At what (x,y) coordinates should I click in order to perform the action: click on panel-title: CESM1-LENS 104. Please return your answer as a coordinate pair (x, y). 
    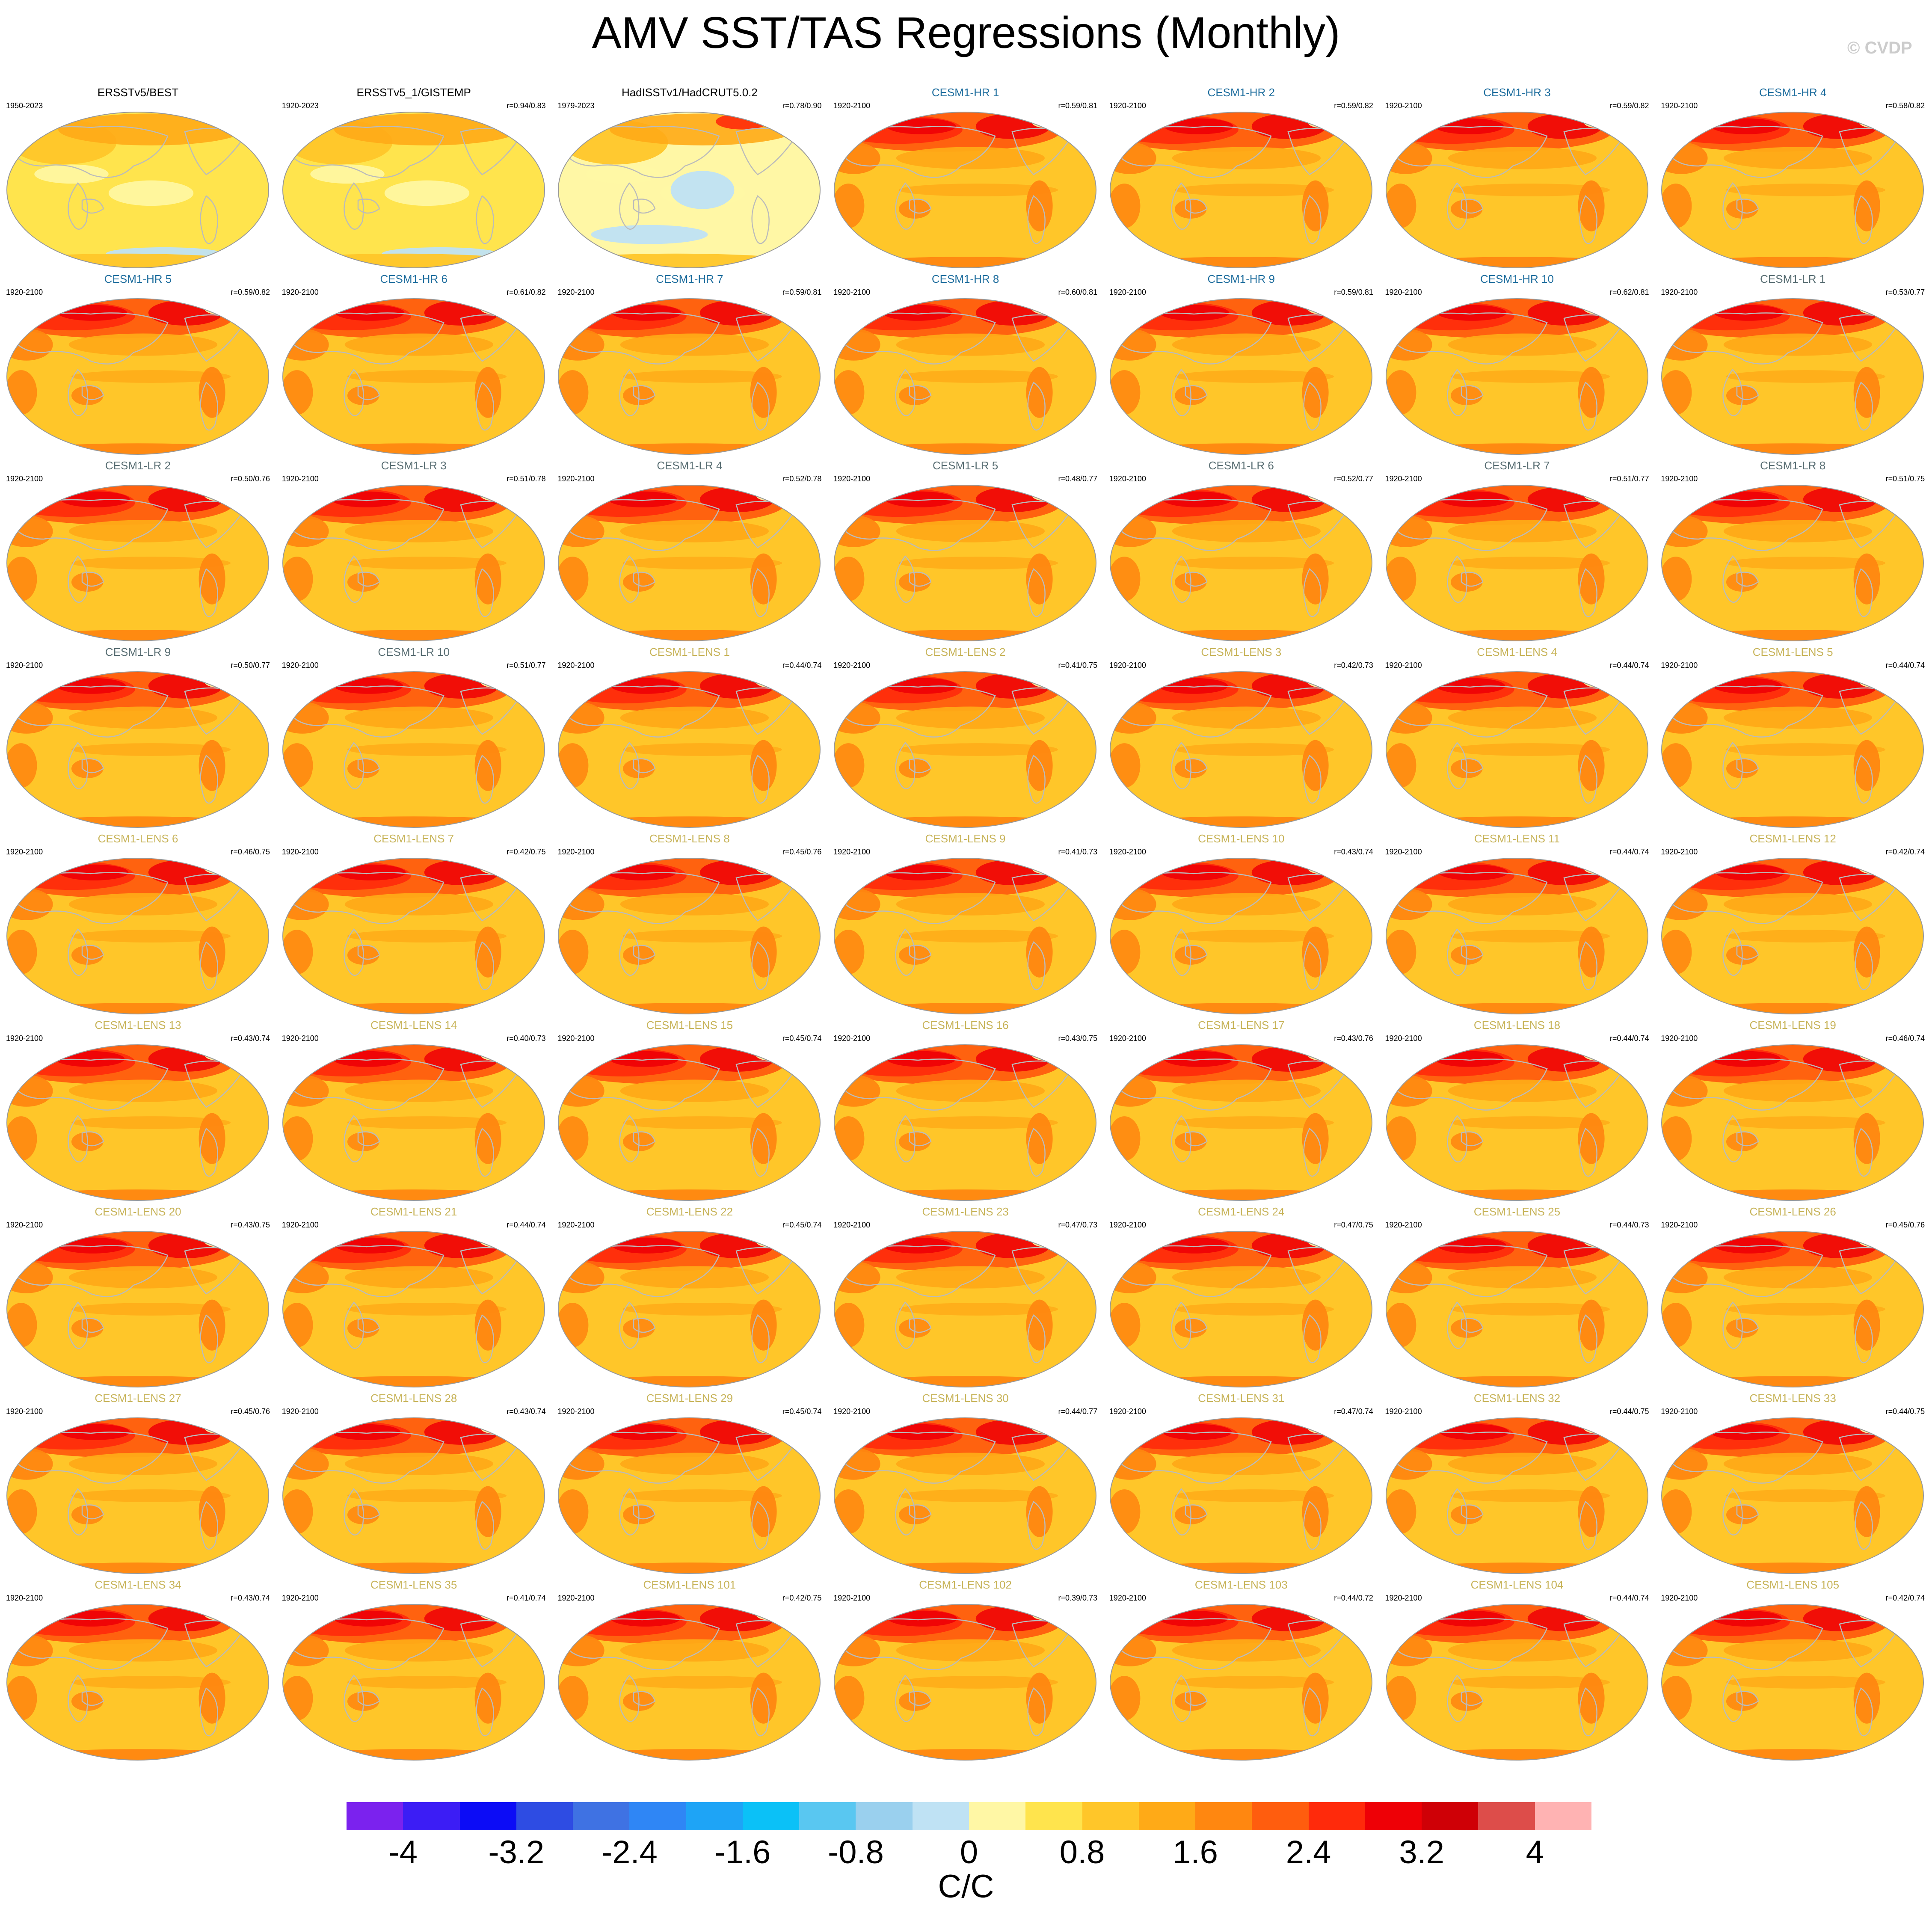
    Looking at the image, I should click on (1517, 1584).